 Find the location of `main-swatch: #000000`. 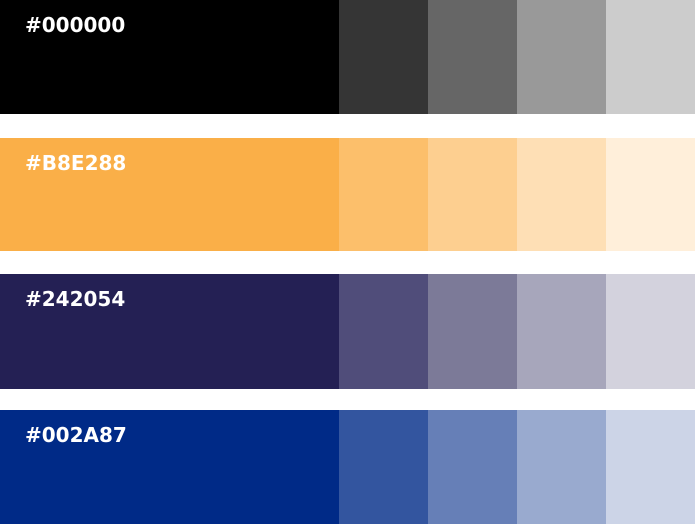

main-swatch: #000000 is located at coordinates (169, 57).